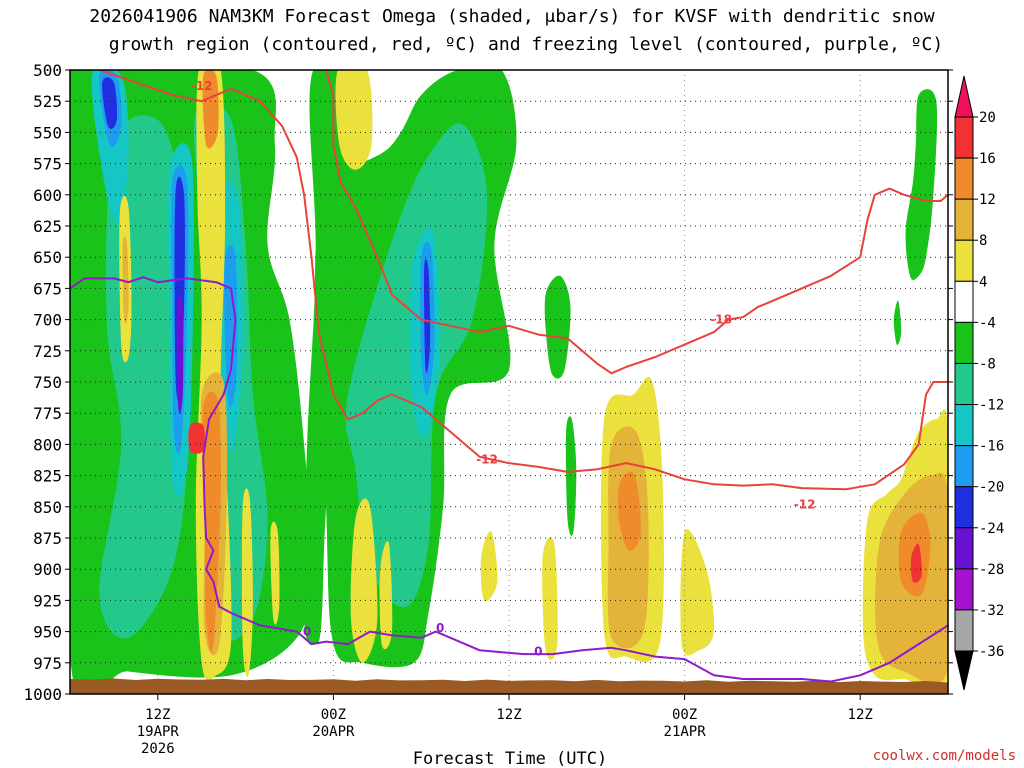 The height and width of the screenshot is (768, 1024). Describe the element at coordinates (510, 758) in the screenshot. I see `x-axis-label: Forecast Time (UTC)` at that location.